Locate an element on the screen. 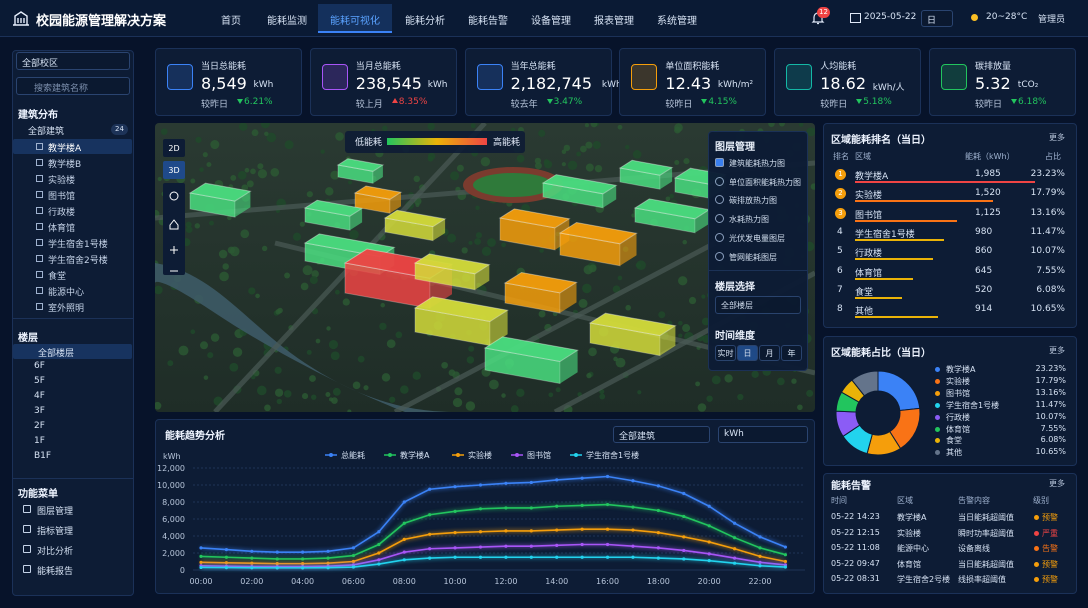 The height and width of the screenshot is (608, 1088). search-placeholder: 搜索建筑名称 is located at coordinates (61, 89).